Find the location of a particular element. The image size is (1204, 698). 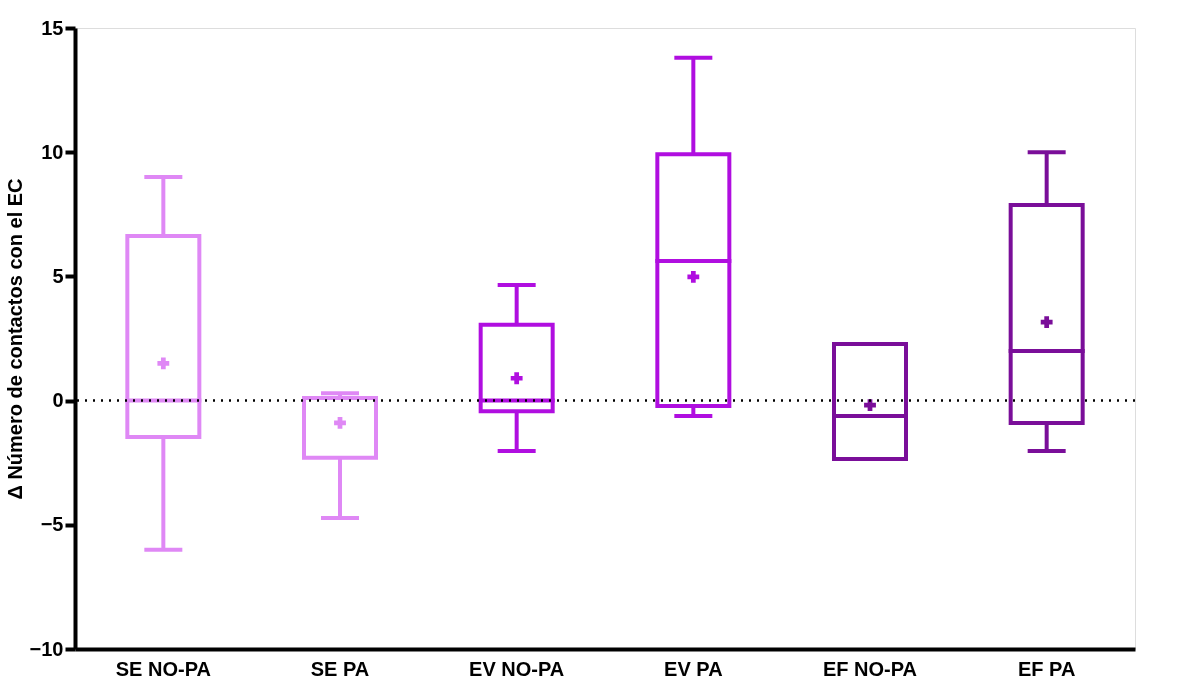

x-tick-label: SE PA is located at coordinates (340, 668).